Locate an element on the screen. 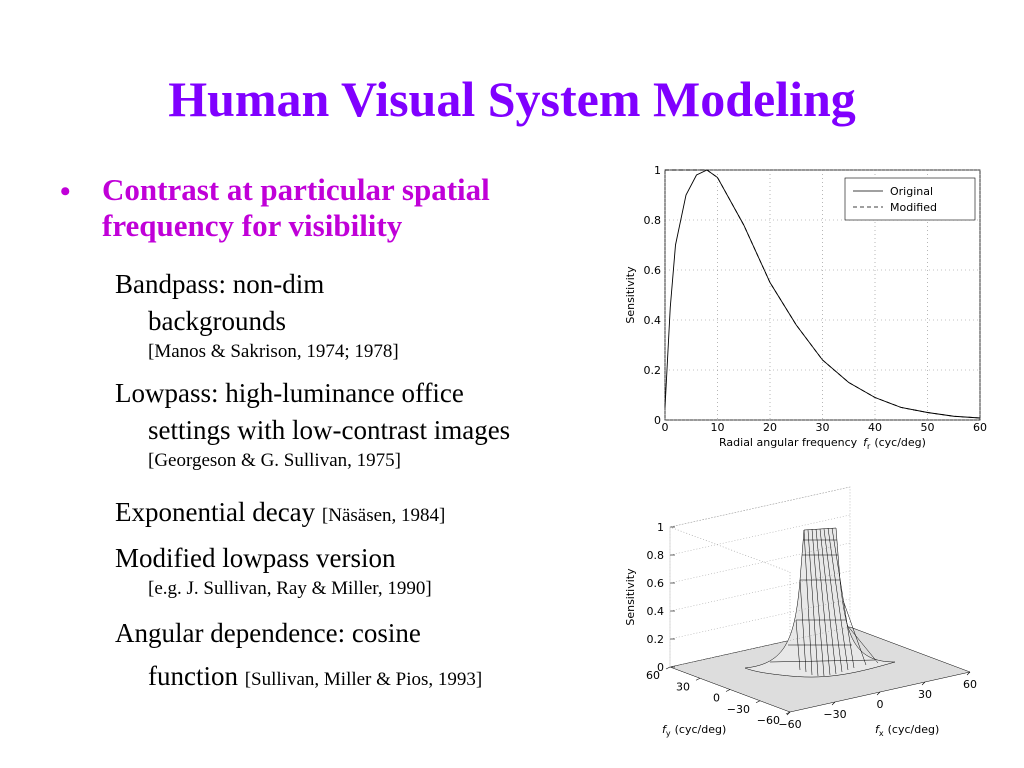 The image size is (1024, 768). item-line: backgrounds is located at coordinates (217, 321).